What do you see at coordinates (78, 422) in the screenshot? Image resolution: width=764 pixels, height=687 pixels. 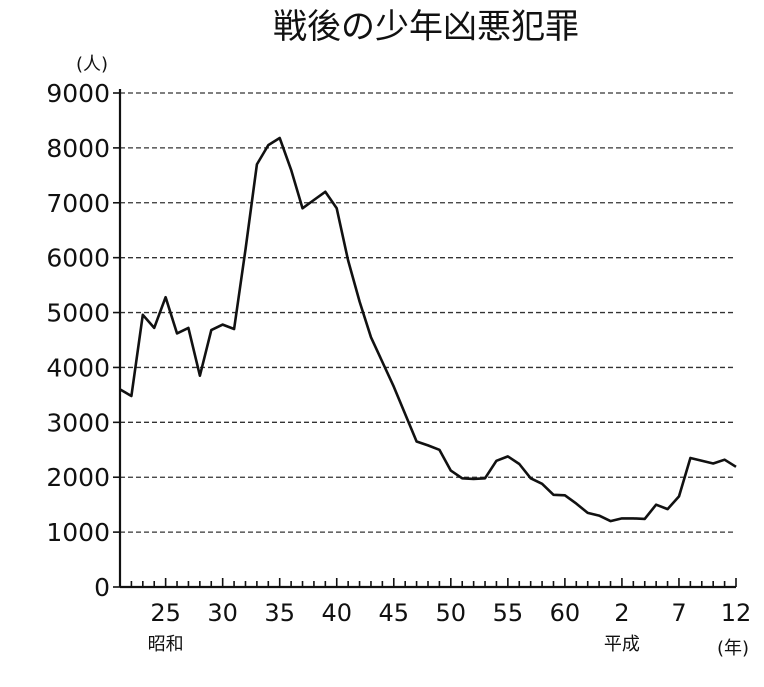 I see `y-tick-label: 3000` at bounding box center [78, 422].